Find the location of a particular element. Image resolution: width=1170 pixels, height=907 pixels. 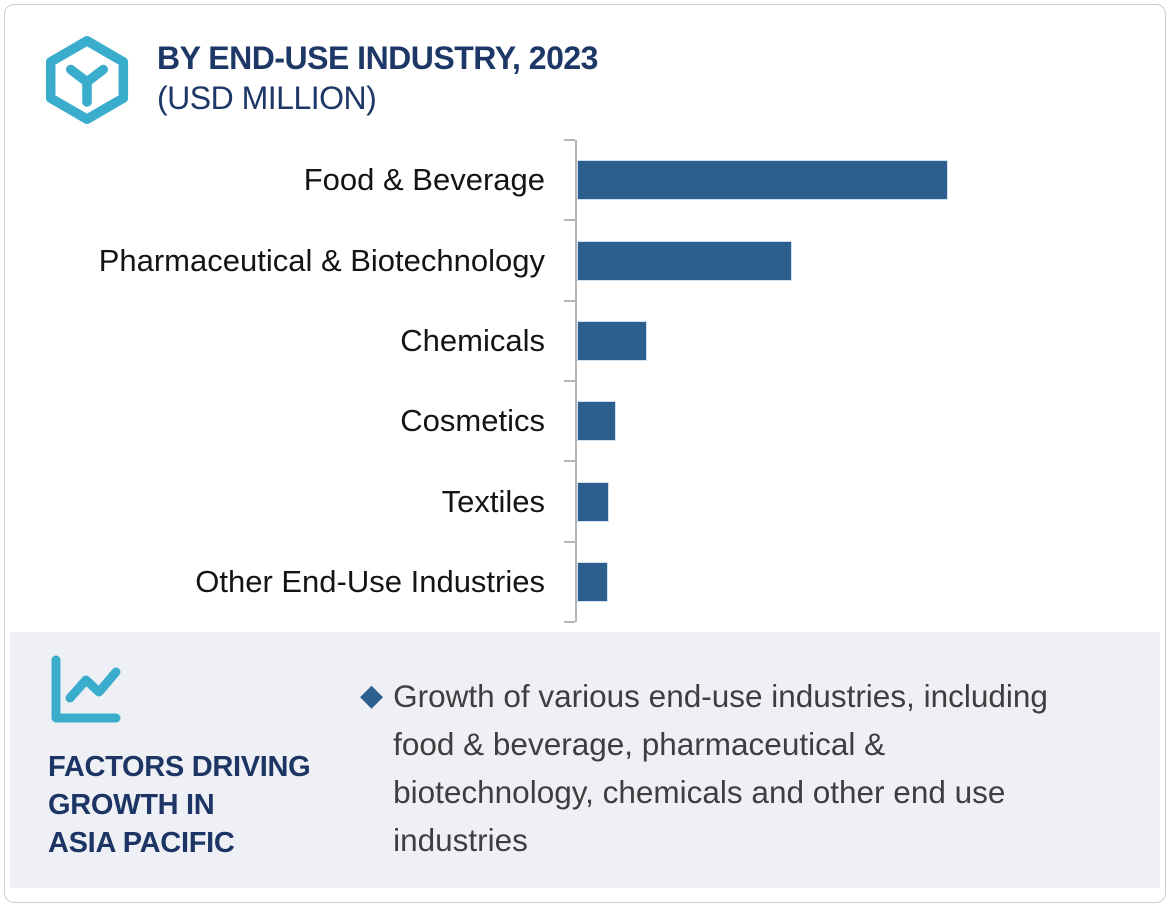

category-label: Textiles is located at coordinates (493, 501).